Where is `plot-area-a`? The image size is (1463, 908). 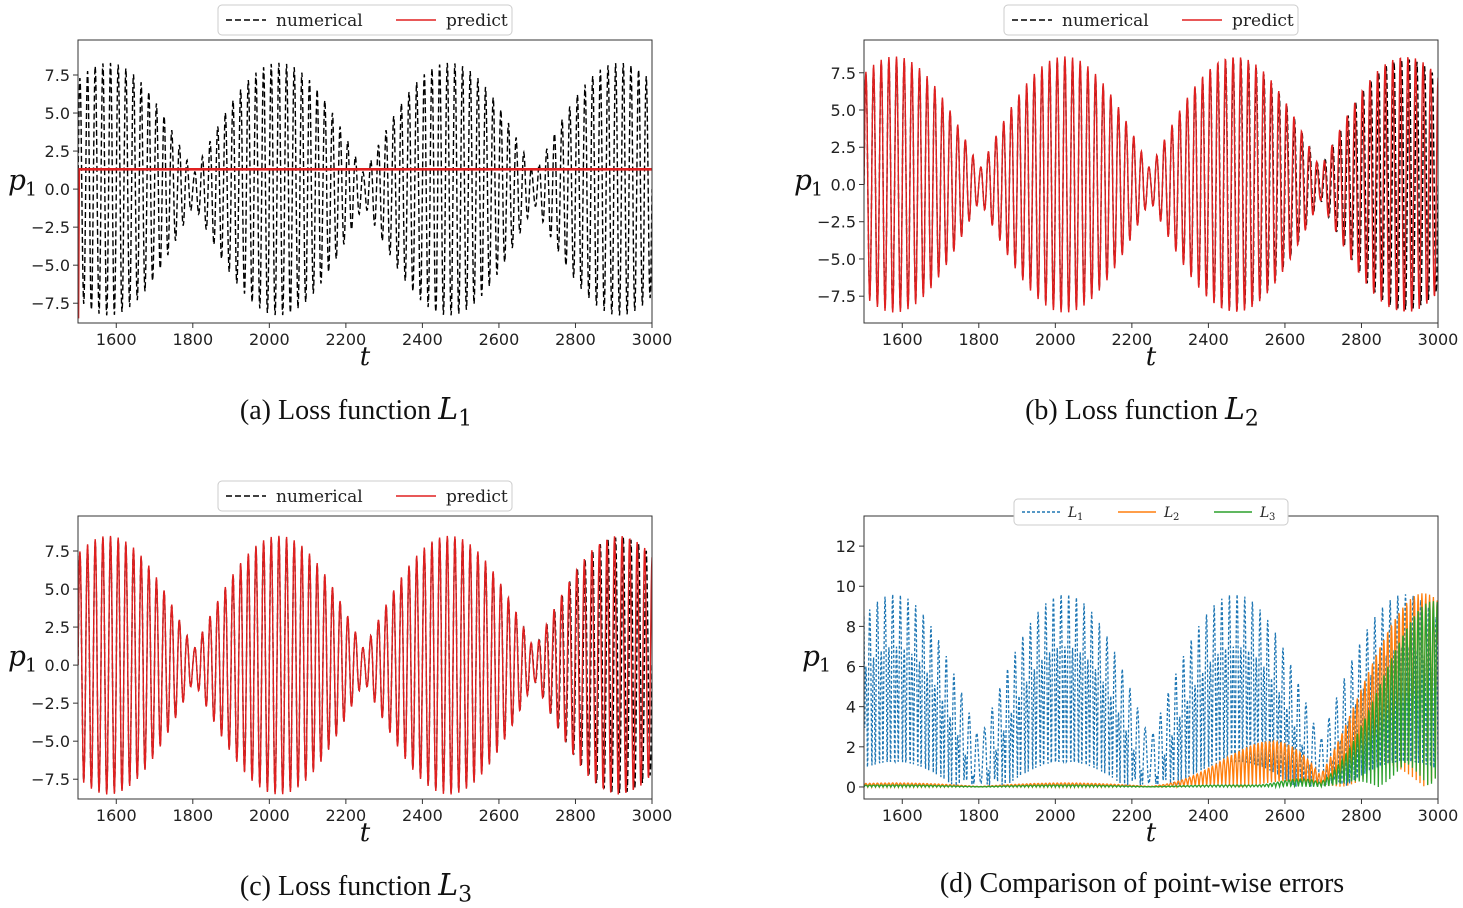
plot-area-a is located at coordinates (365, 190).